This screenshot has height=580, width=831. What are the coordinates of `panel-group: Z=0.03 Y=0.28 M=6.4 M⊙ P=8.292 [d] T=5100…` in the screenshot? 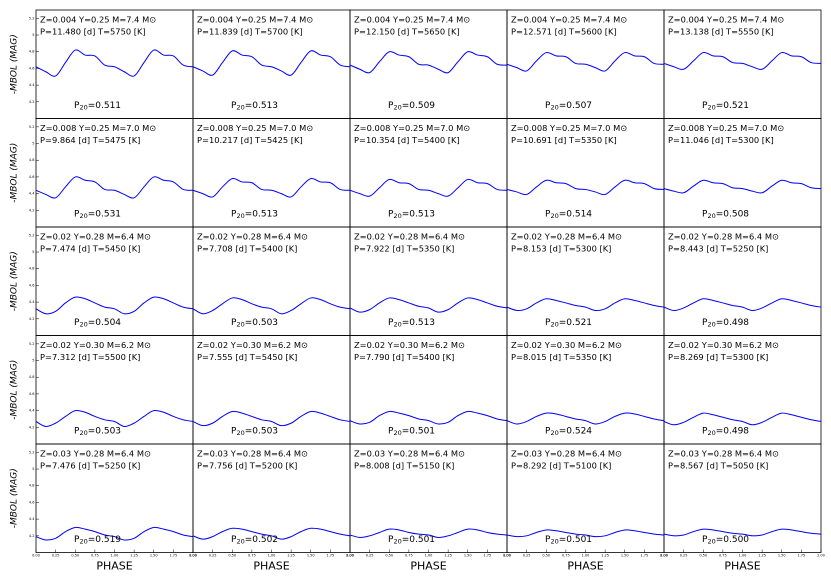 It's located at (585, 508).